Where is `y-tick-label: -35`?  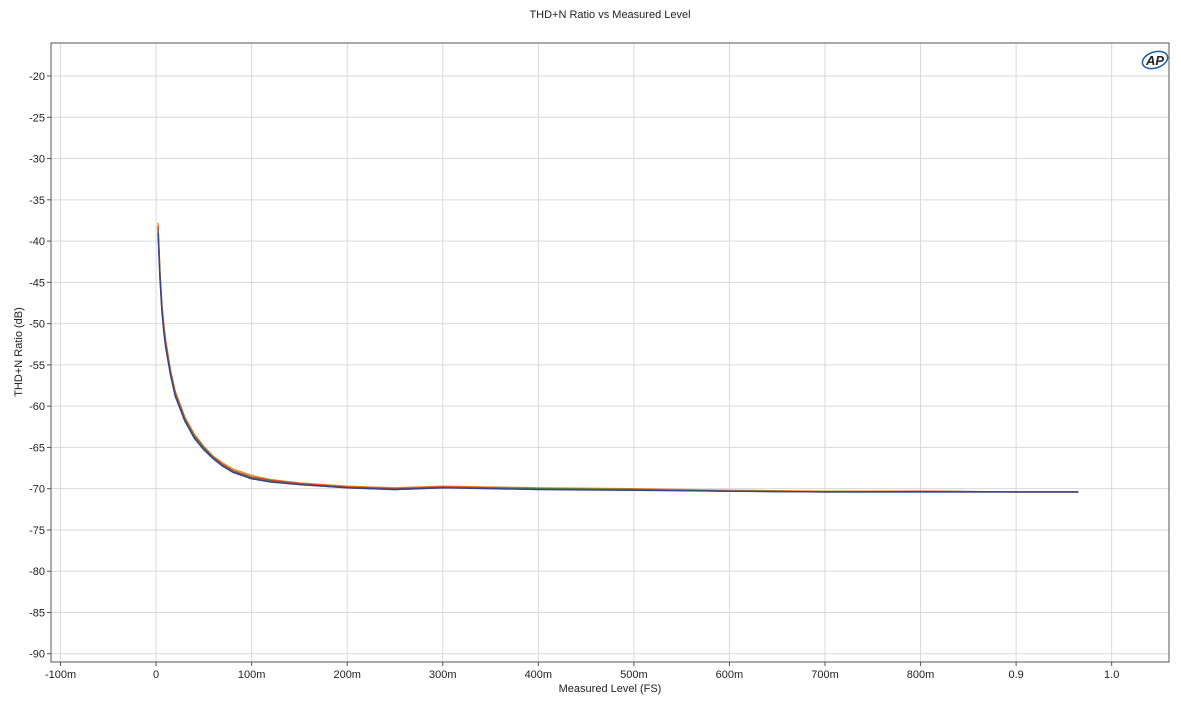 y-tick-label: -35 is located at coordinates (37, 201).